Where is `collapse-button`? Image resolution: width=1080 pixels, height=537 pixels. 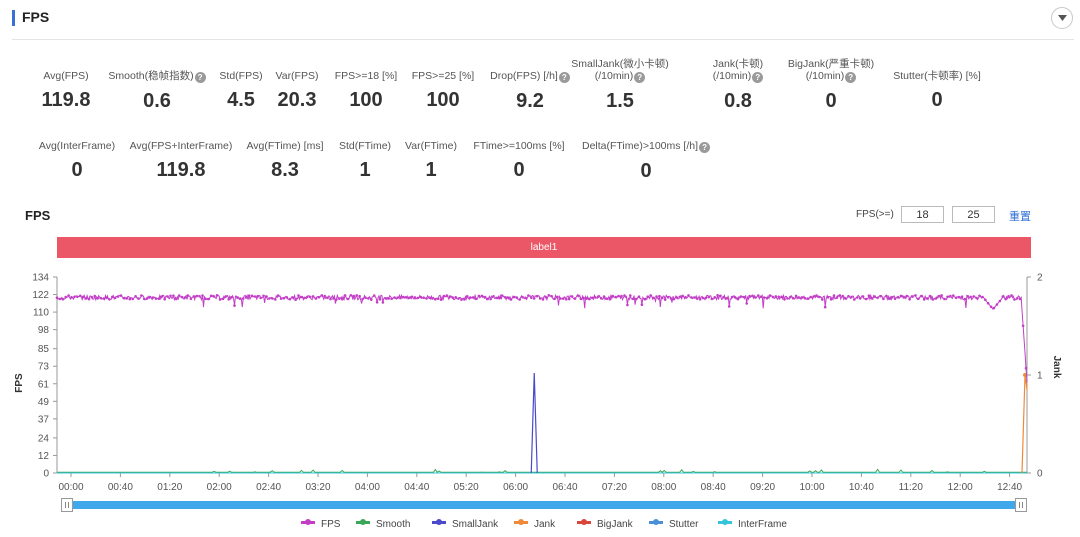 collapse-button is located at coordinates (1062, 18).